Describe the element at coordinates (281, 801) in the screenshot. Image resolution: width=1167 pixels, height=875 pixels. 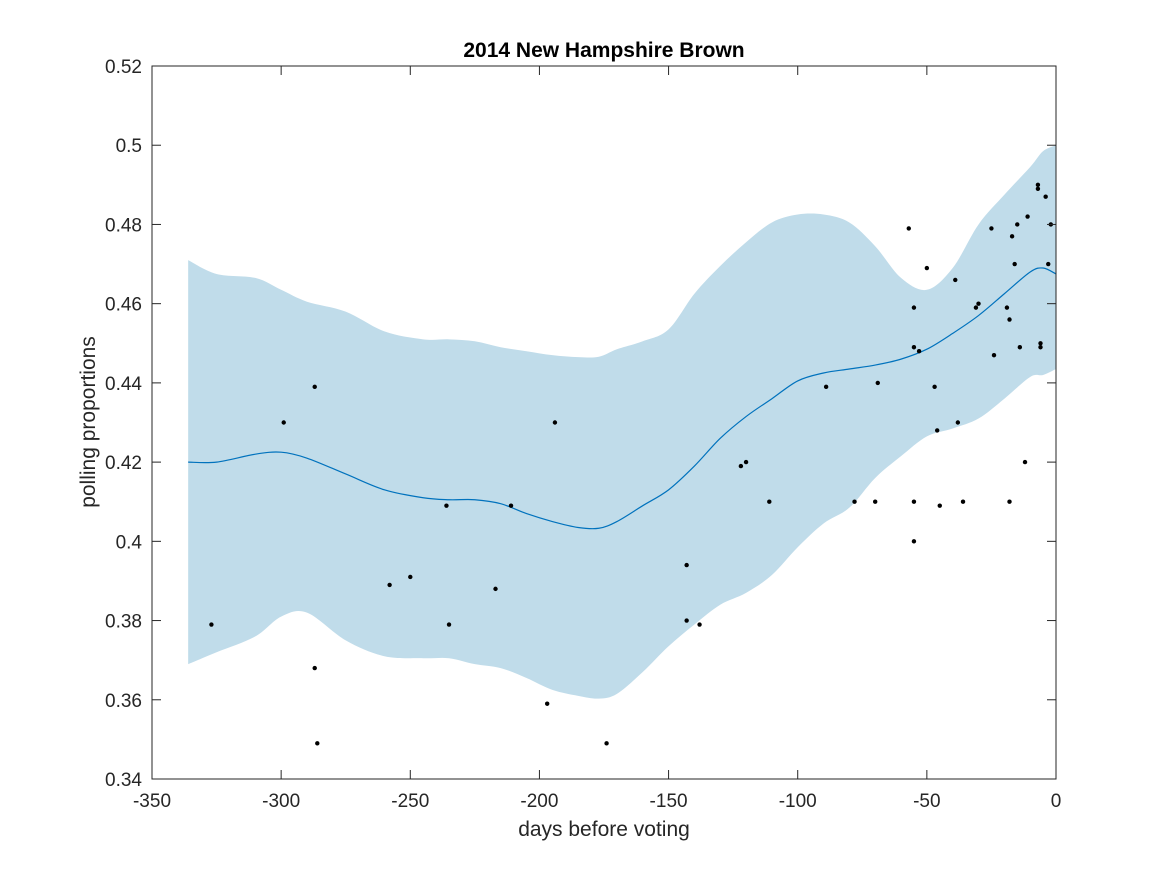
I see `x-tick-label: -300` at that location.